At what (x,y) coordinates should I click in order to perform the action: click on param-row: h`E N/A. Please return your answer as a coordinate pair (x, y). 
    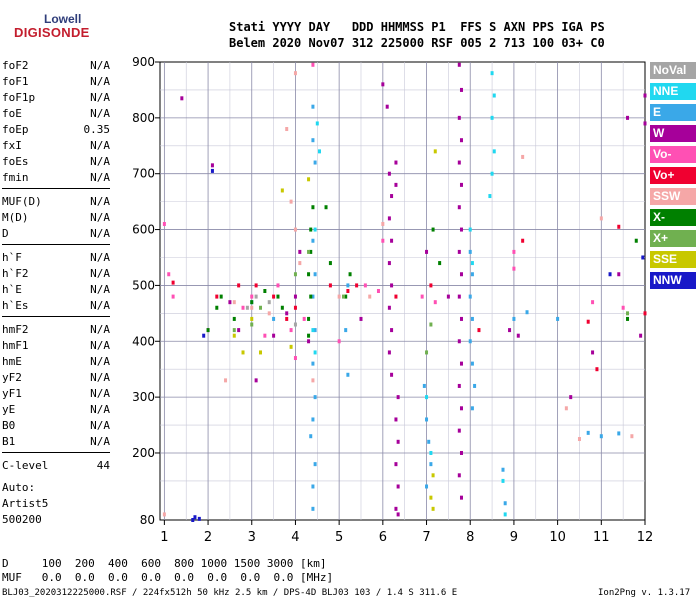
    Looking at the image, I should click on (56, 290).